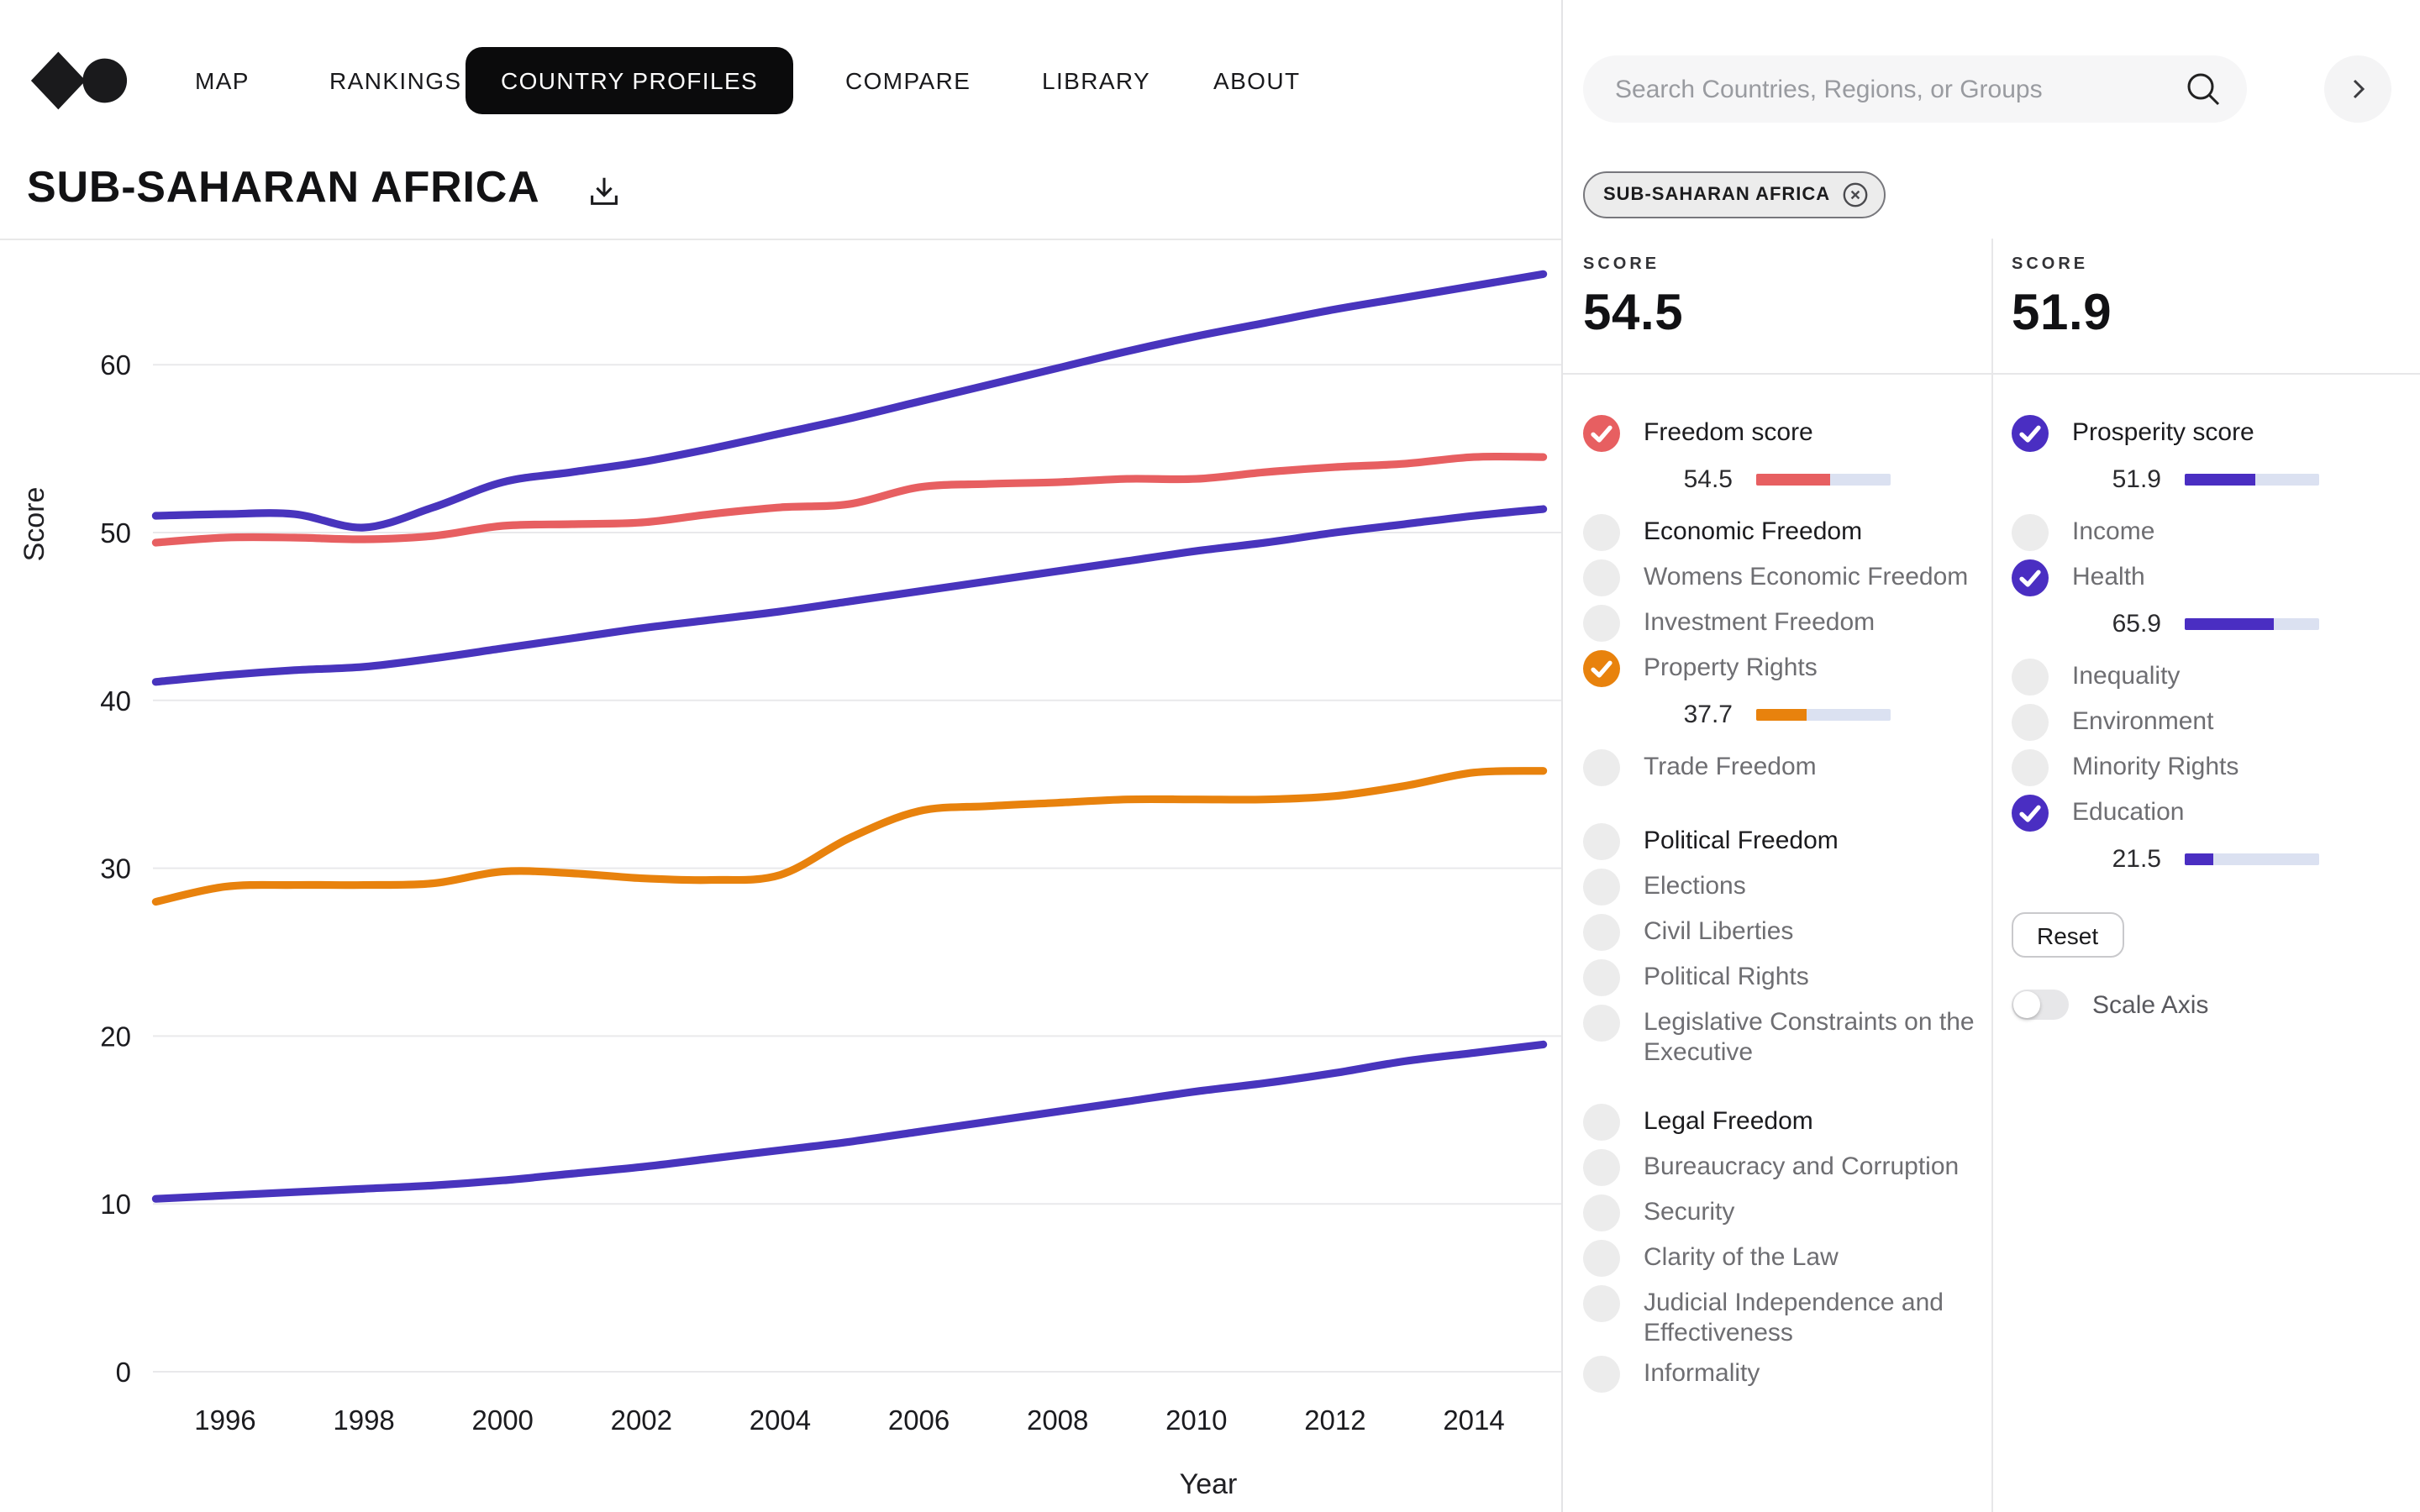  I want to click on indicator-label: Legislative Constraints on the Executive, so click(1809, 1037).